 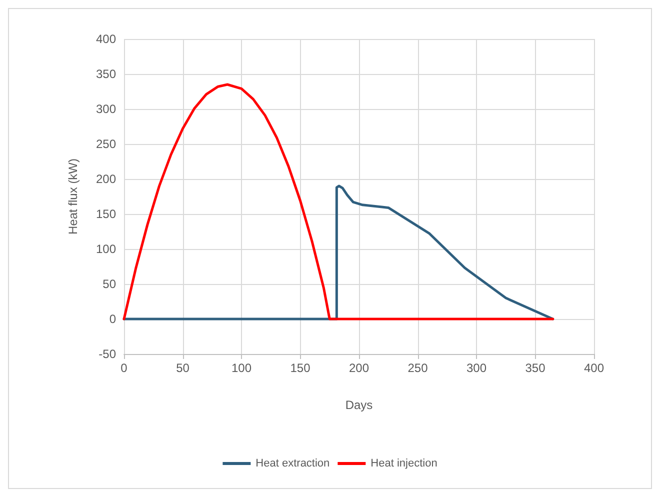 I want to click on x-tick-label: 100, so click(x=241, y=368).